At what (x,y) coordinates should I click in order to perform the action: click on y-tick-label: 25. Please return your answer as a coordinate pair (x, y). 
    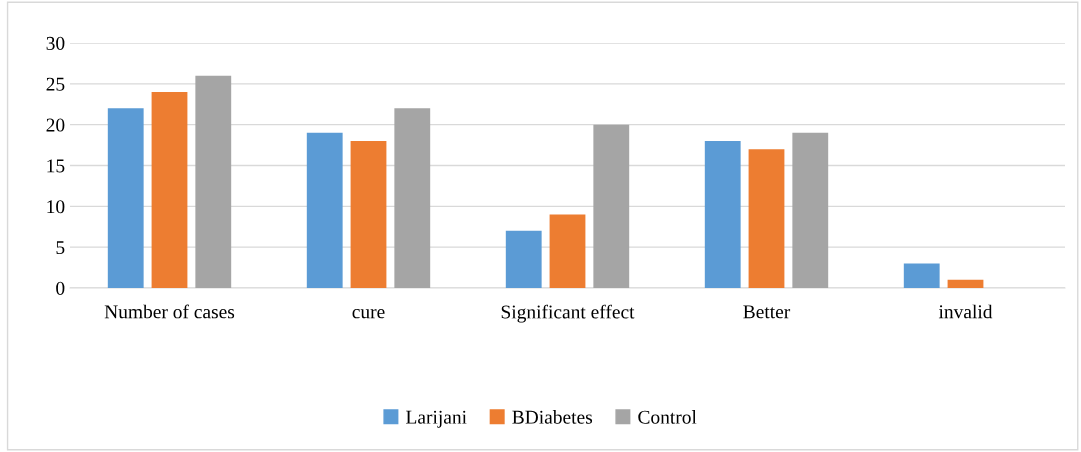
    Looking at the image, I should click on (55, 84).